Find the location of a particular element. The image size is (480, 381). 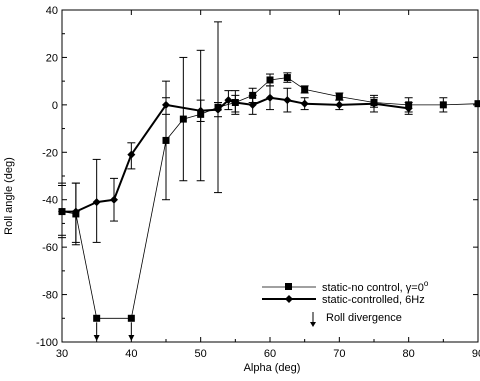

y-axis-label: Roll angle (deg) is located at coordinates (9, 196).